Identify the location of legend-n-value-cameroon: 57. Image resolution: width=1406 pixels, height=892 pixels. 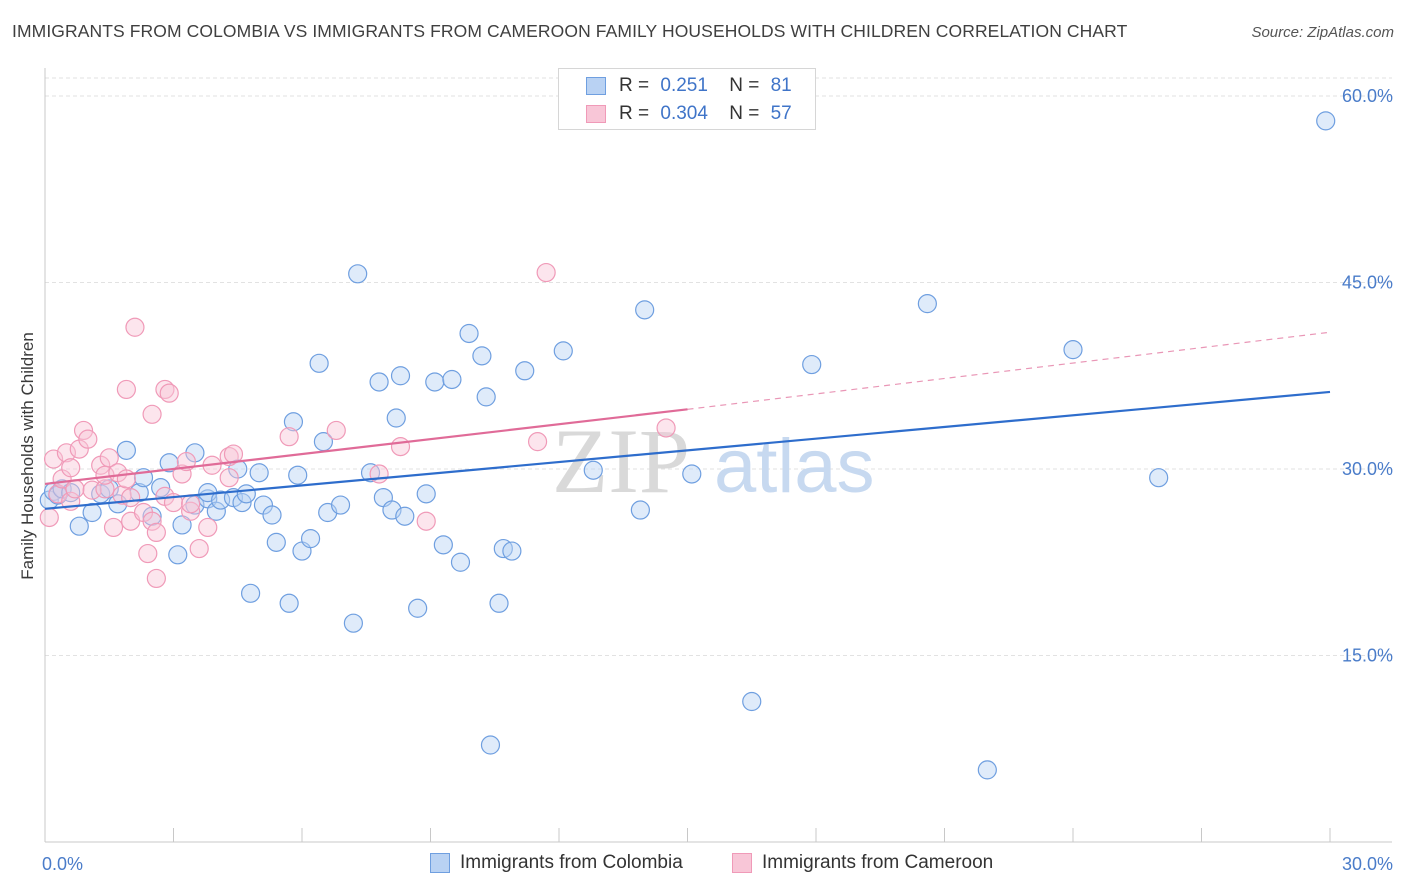
(781, 113).